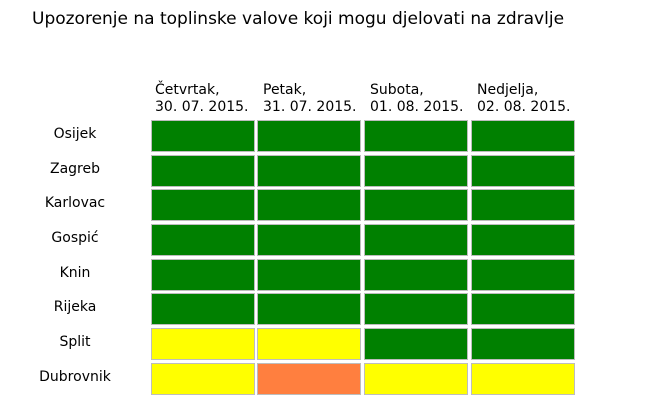 Image resolution: width=651 pixels, height=416 pixels. I want to click on row-label: Split, so click(75, 342).